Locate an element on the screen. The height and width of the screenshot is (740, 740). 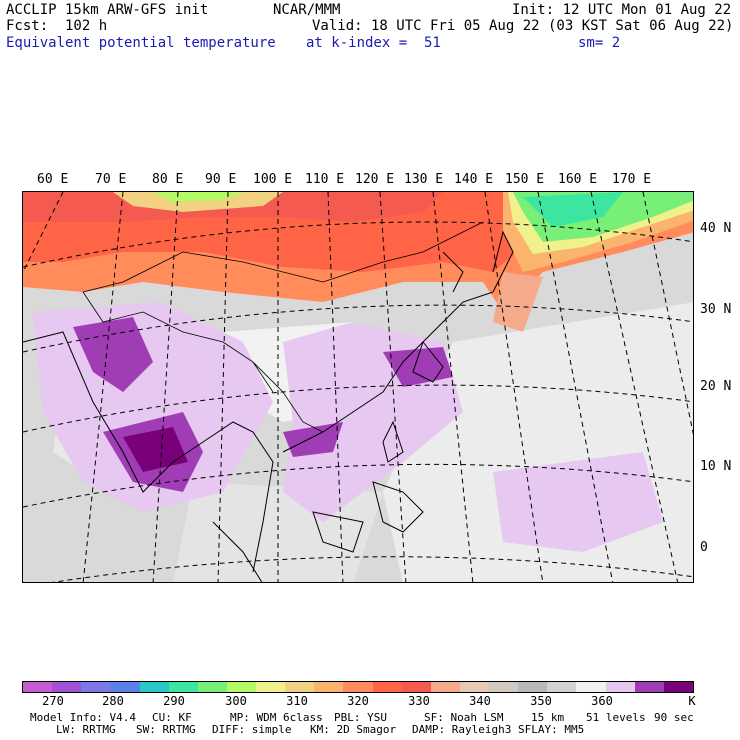
timestep: 90 sec is located at coordinates (674, 717).